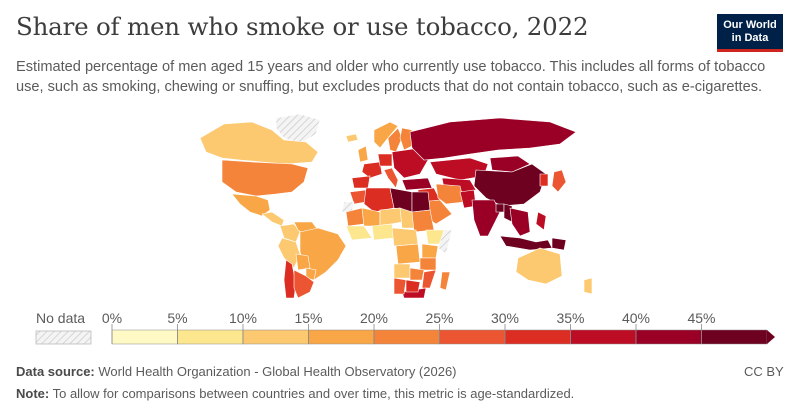  Describe the element at coordinates (303, 262) in the screenshot. I see `region-bolivia` at that location.